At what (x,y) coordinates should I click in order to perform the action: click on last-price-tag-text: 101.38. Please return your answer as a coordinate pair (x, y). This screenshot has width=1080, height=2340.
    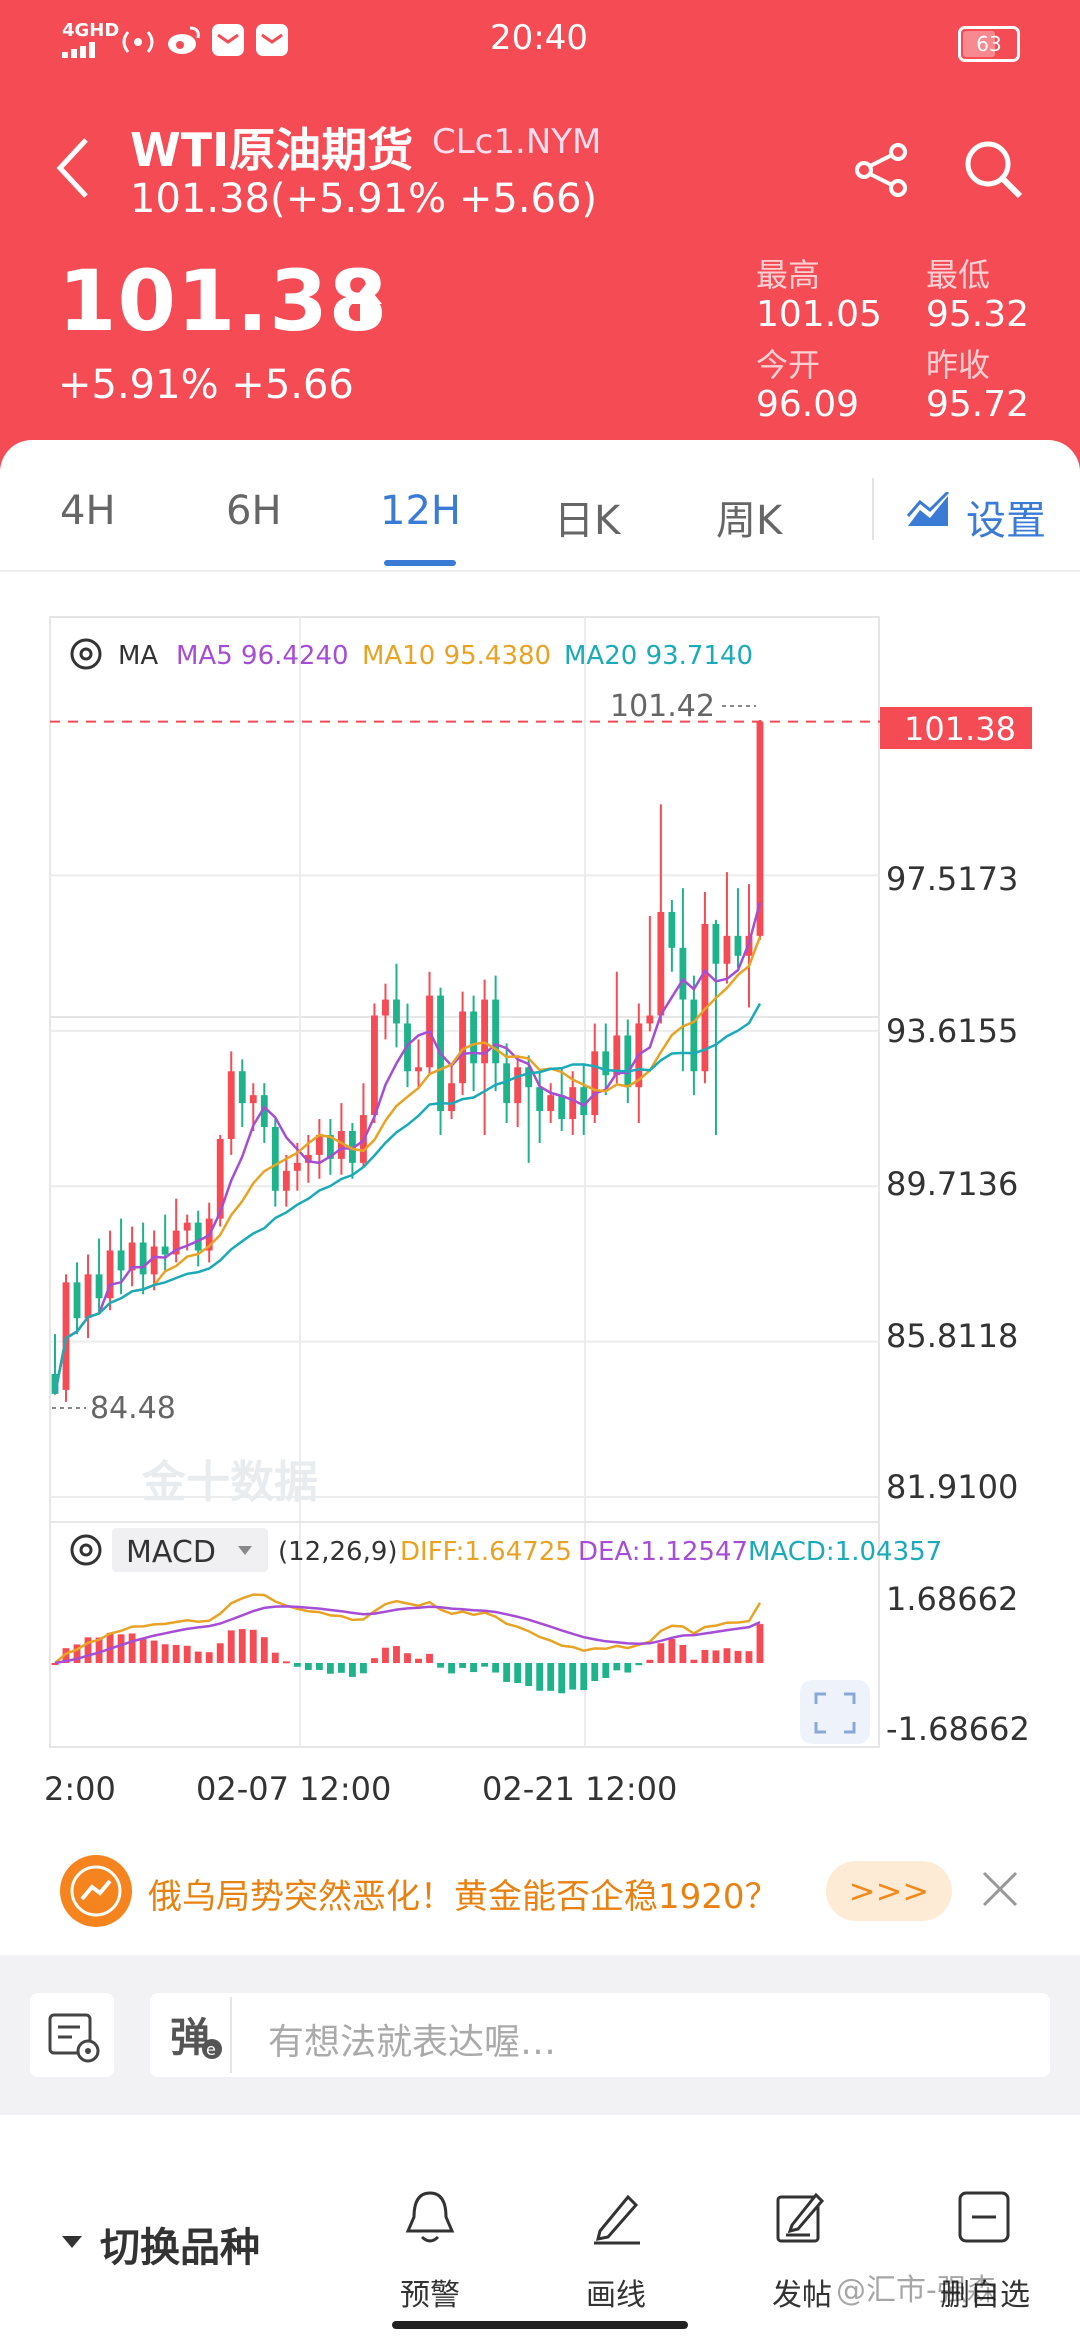
    Looking at the image, I should click on (960, 729).